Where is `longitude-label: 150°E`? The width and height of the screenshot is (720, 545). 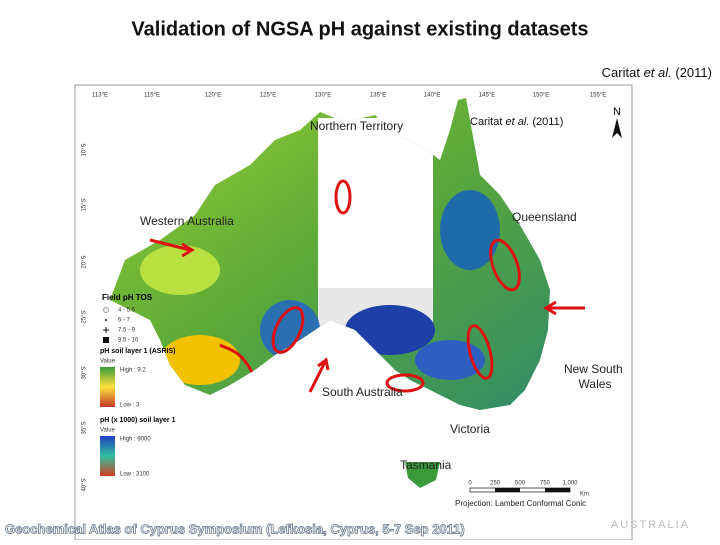
longitude-label: 150°E is located at coordinates (541, 96).